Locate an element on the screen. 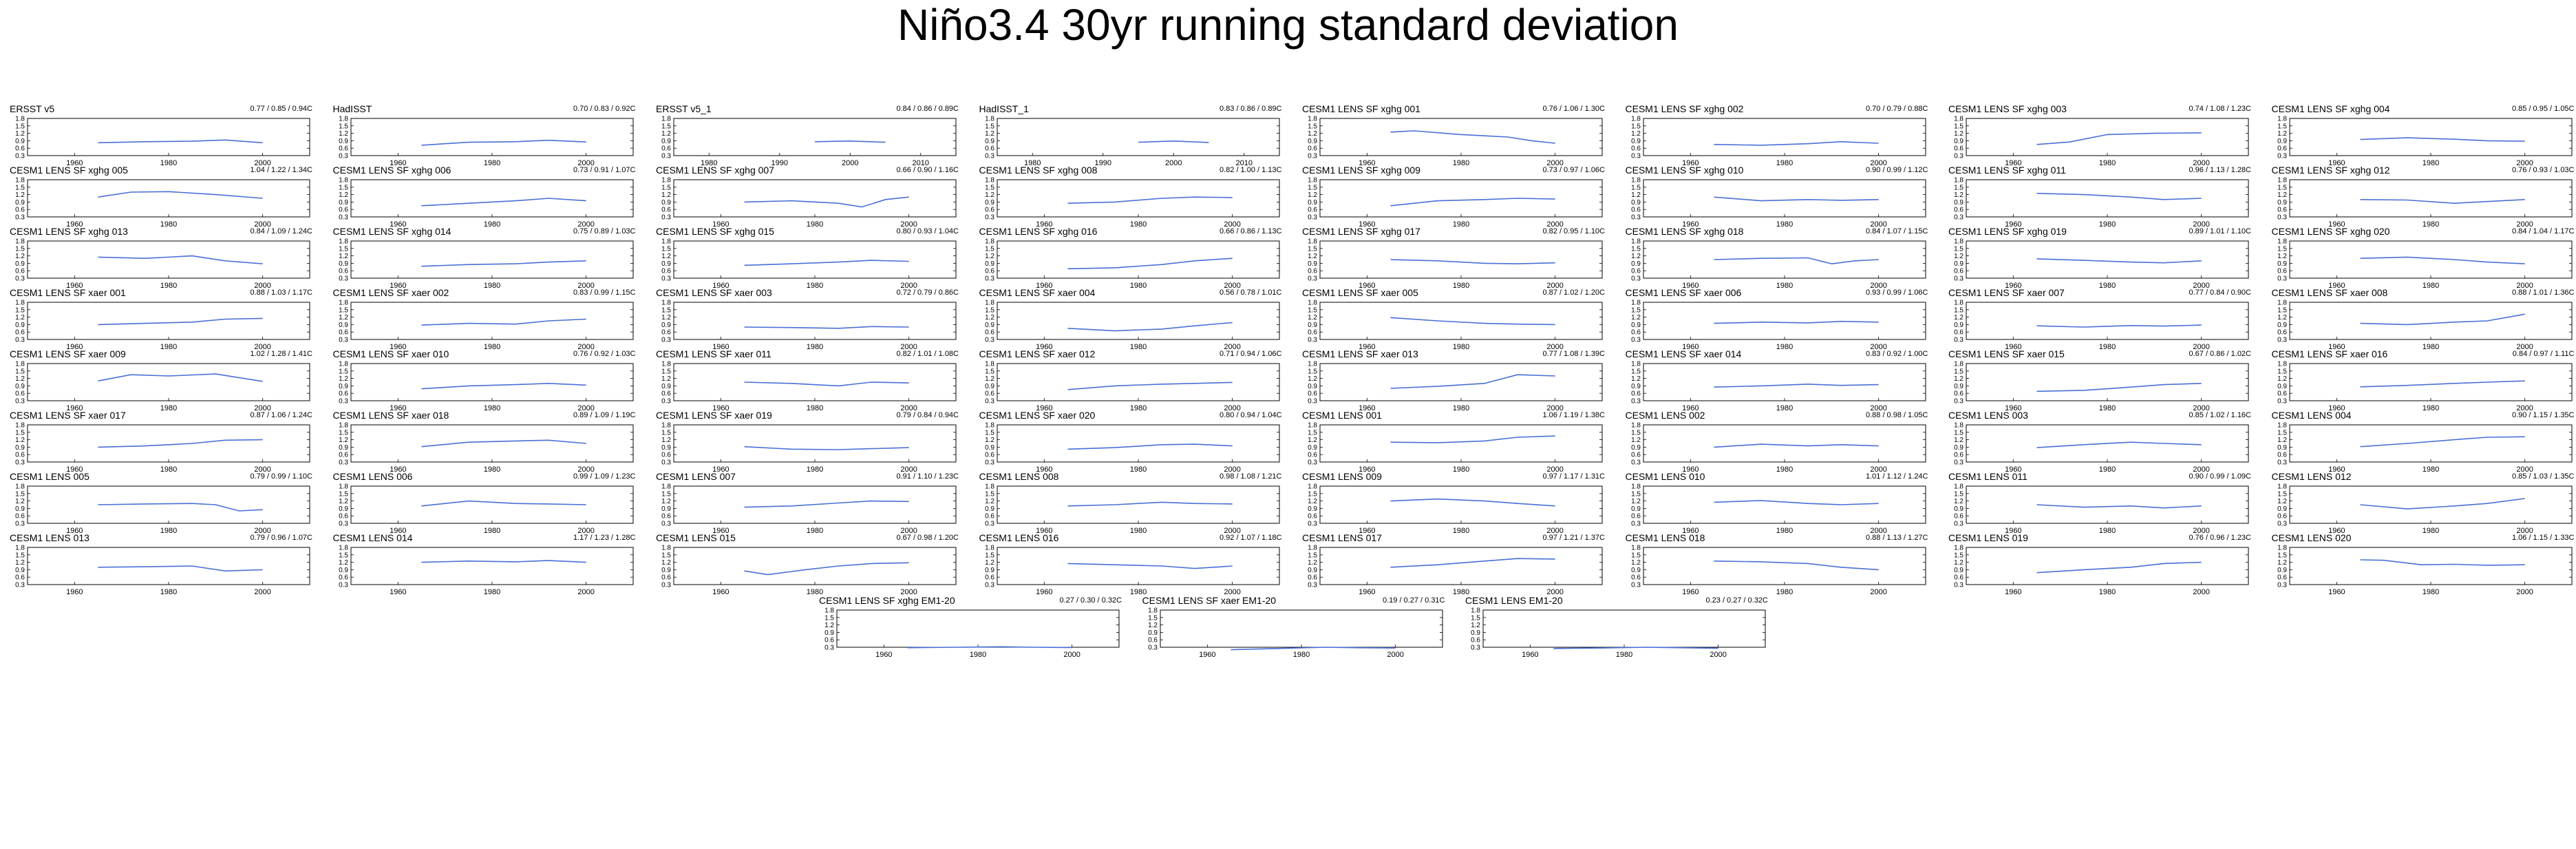  panel-stats: 0.91 / 1.10 / 1.23C is located at coordinates (927, 477).